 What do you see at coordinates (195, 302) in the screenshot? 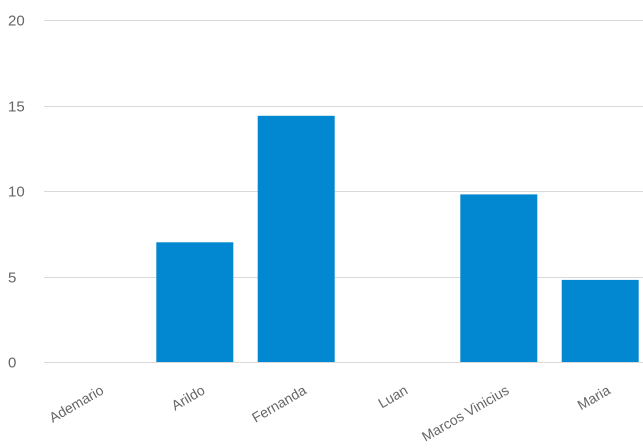
I see `bar-arildo` at bounding box center [195, 302].